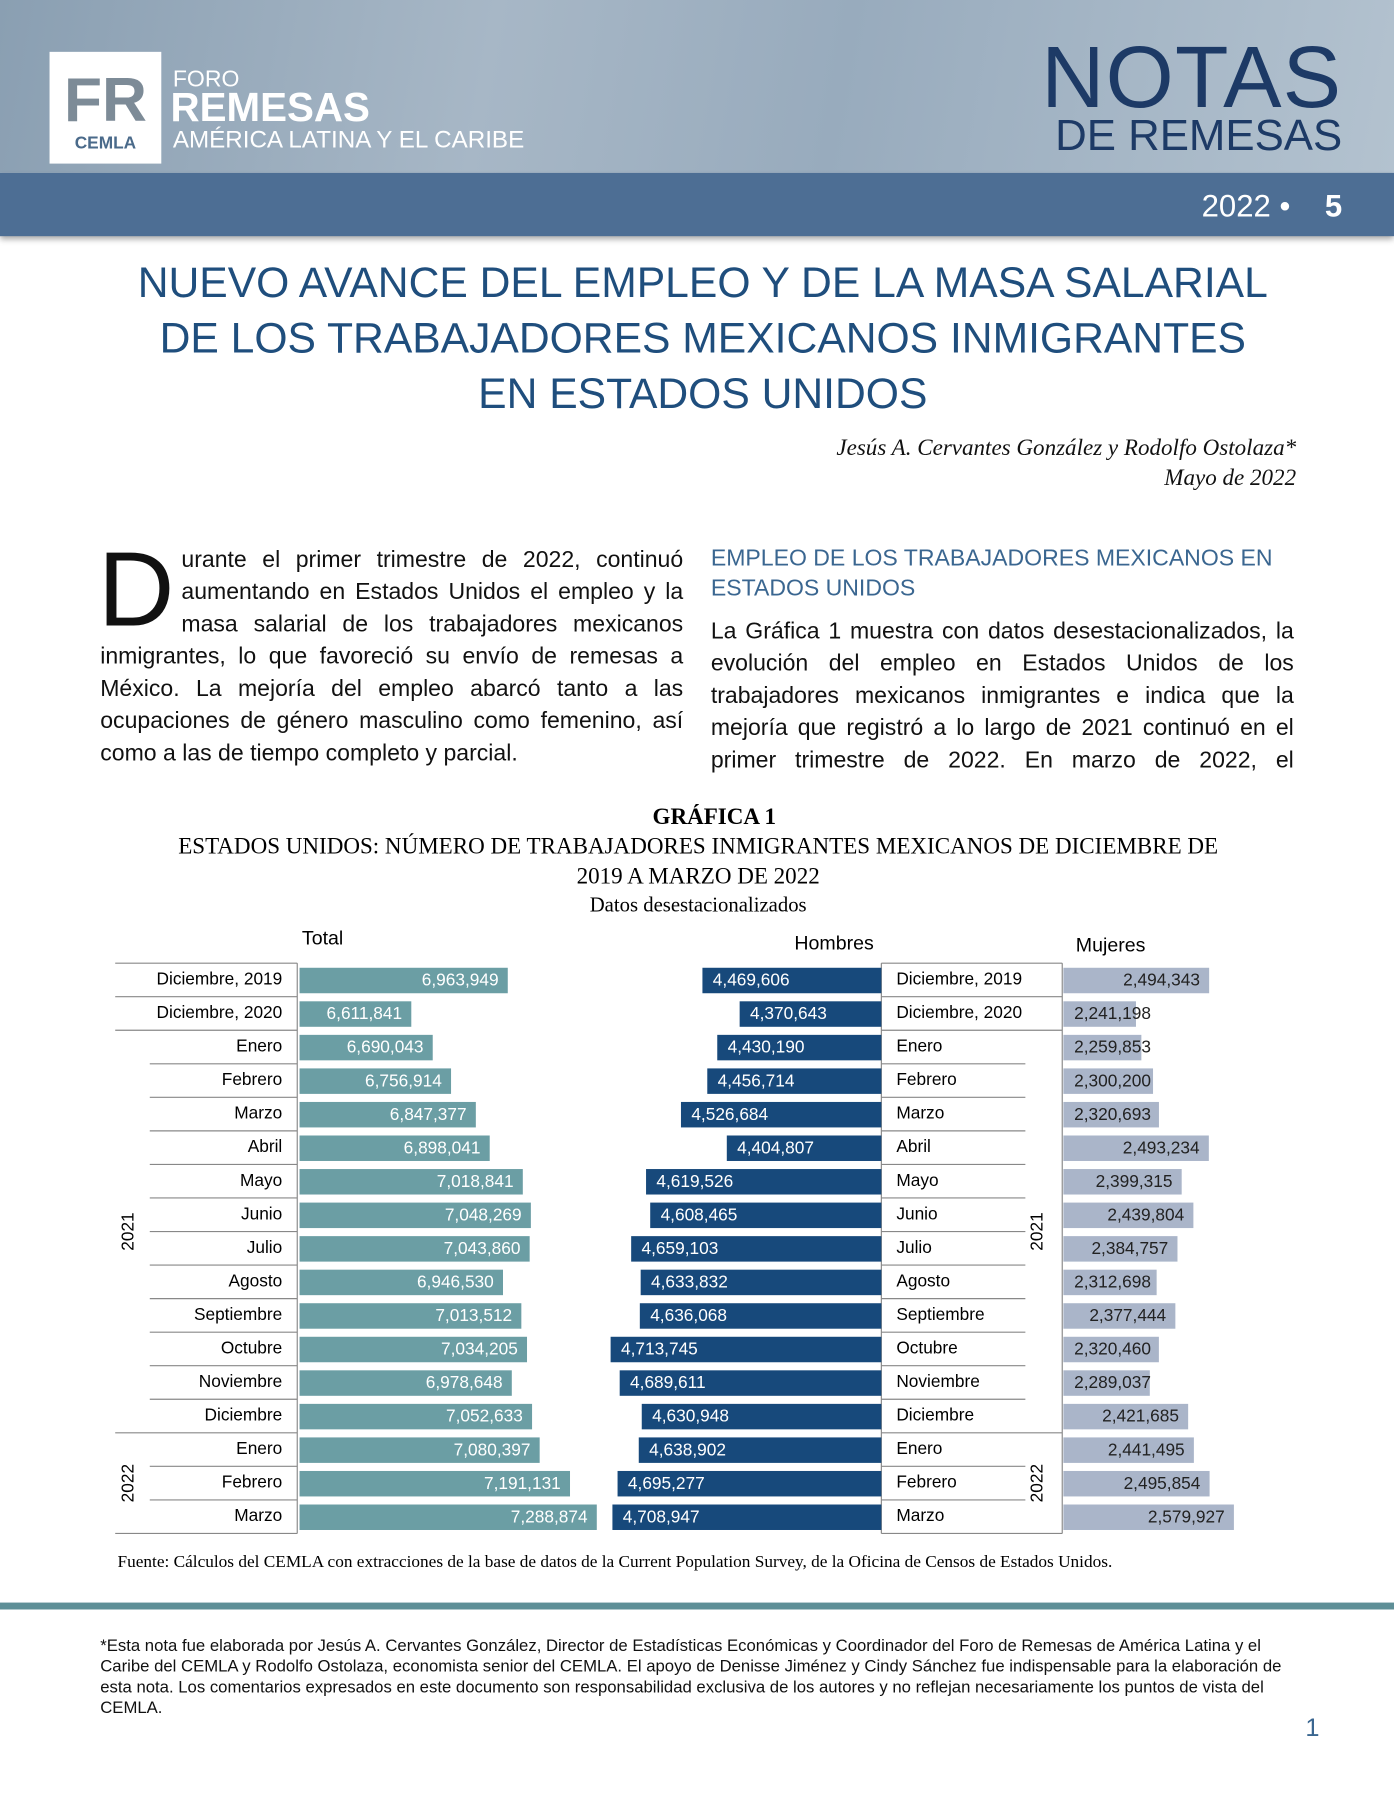  I want to click on logo-subtitle: CEMLA, so click(105, 143).